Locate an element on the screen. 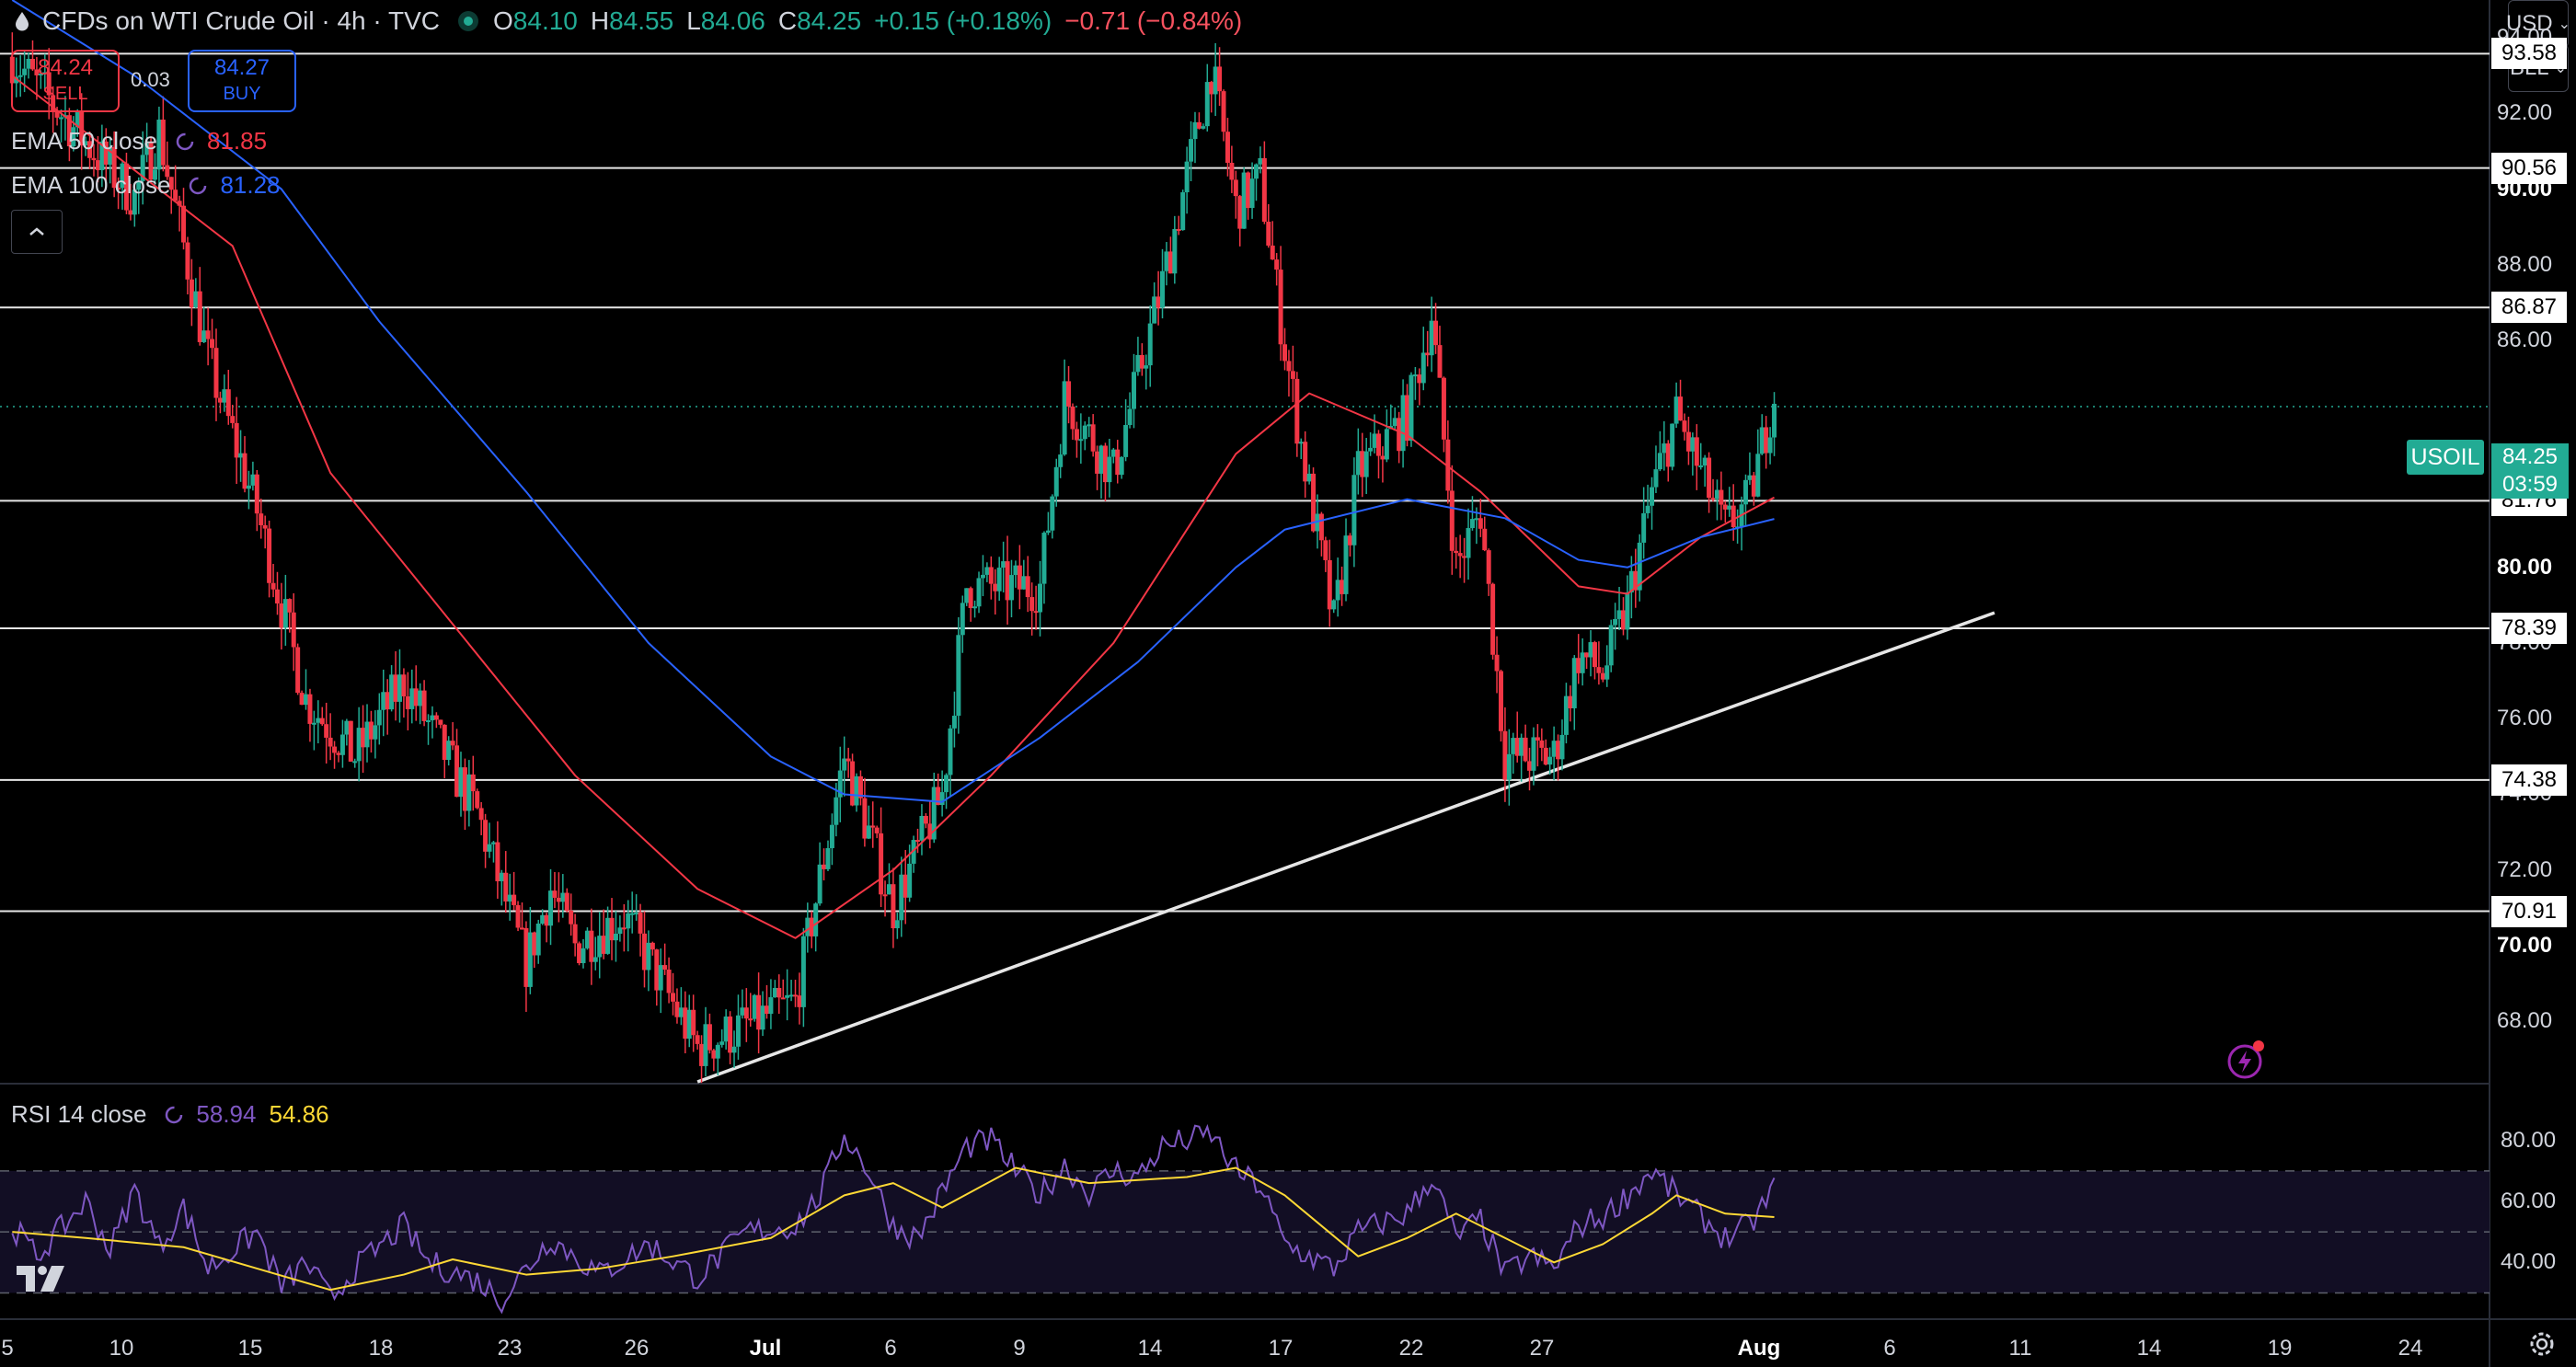 Image resolution: width=2576 pixels, height=1367 pixels. collapse-legend-button is located at coordinates (37, 232).